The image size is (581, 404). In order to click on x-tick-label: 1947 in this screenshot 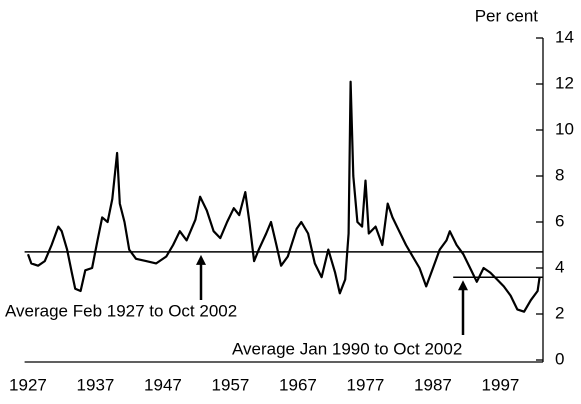, I will do `click(163, 384)`.